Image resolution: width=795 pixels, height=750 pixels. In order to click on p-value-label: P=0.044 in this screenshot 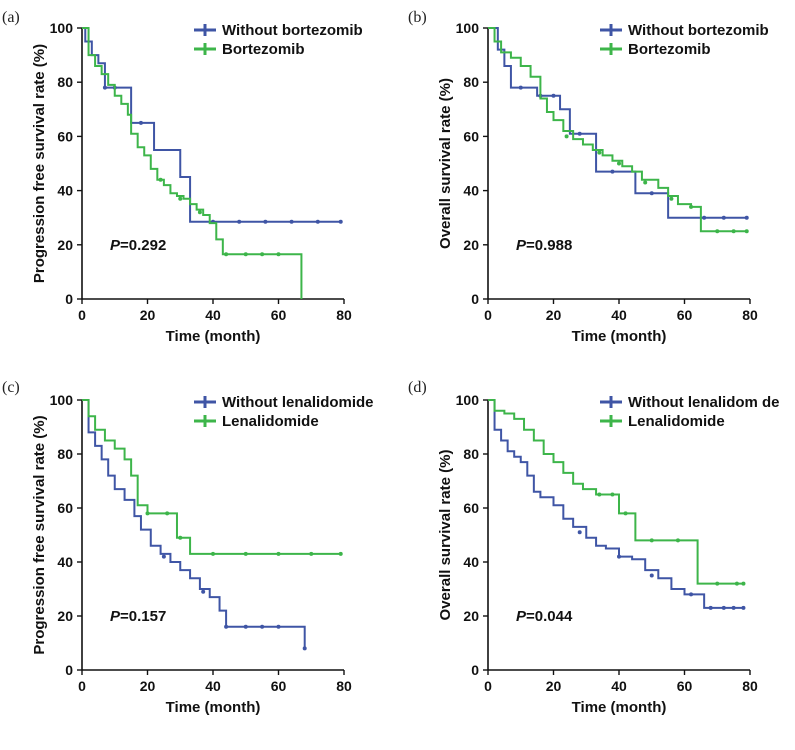, I will do `click(544, 616)`.